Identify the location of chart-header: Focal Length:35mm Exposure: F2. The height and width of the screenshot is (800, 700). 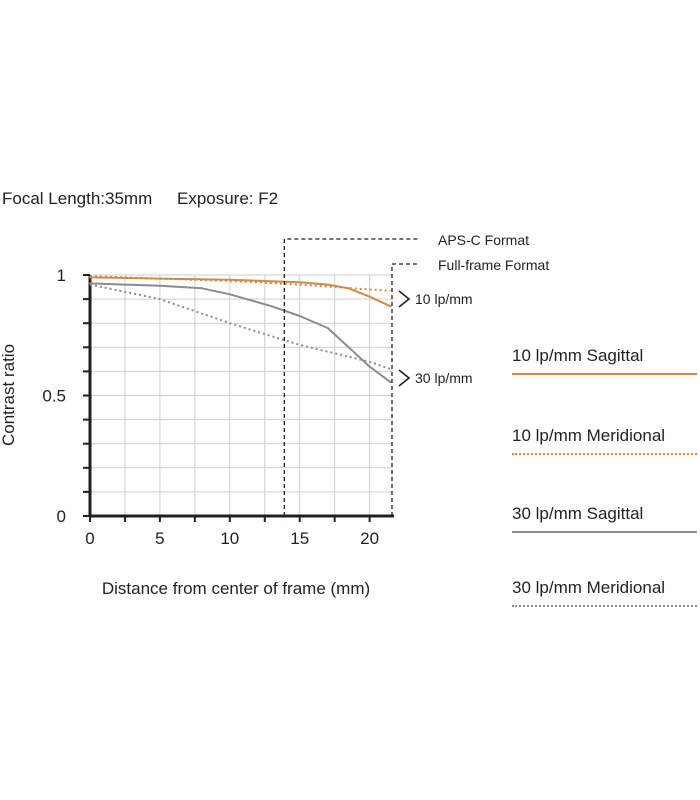
(140, 199).